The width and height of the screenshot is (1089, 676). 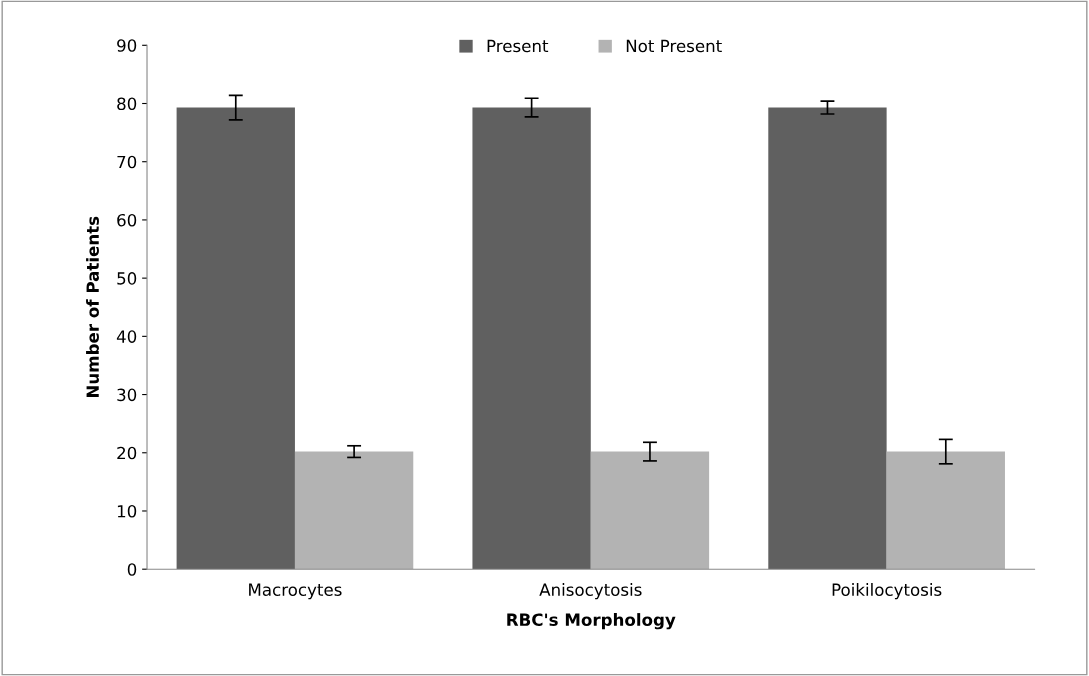 I want to click on x-tick-label: Poikilocytosis, so click(x=887, y=591).